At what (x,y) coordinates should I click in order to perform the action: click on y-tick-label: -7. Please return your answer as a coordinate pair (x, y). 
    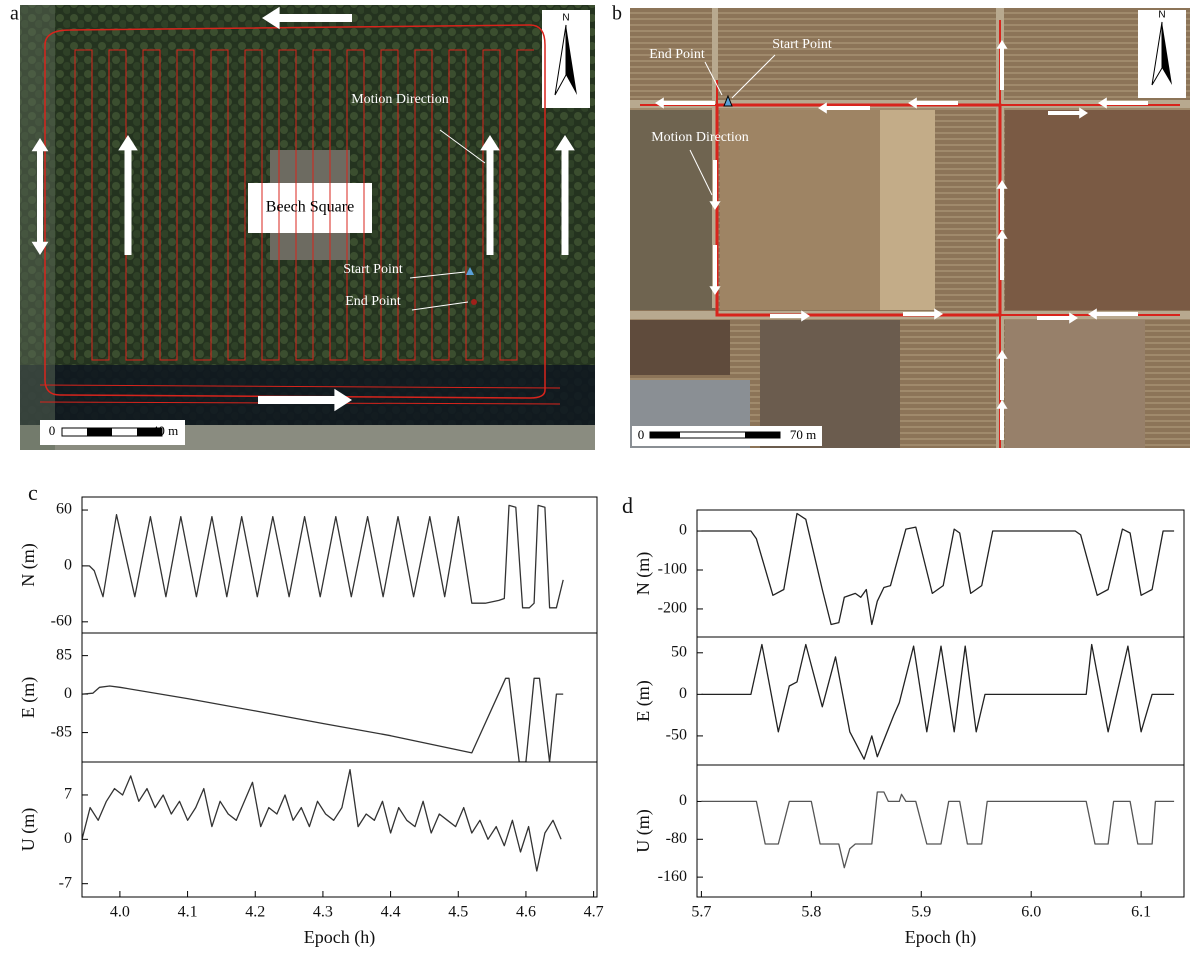
    Looking at the image, I should click on (65, 882).